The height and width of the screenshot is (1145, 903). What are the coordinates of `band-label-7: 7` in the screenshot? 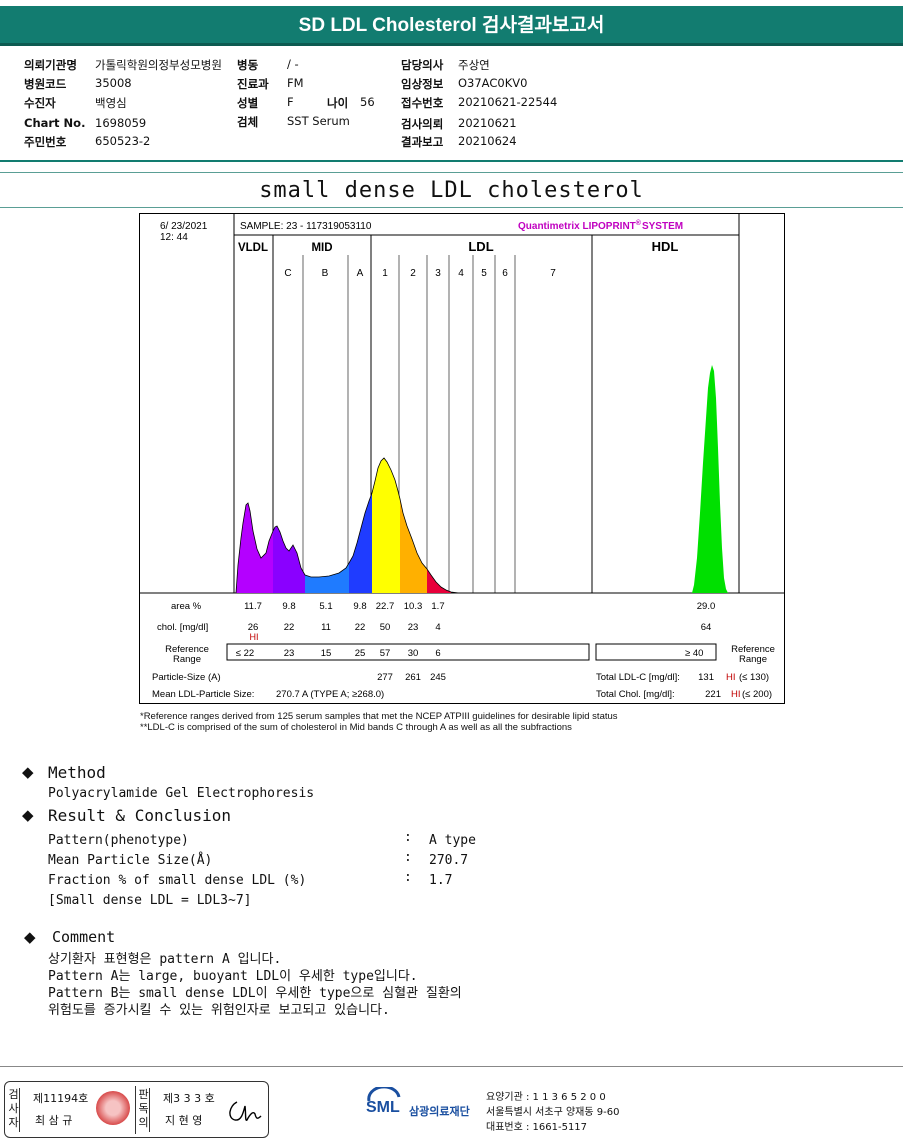 It's located at (553, 273).